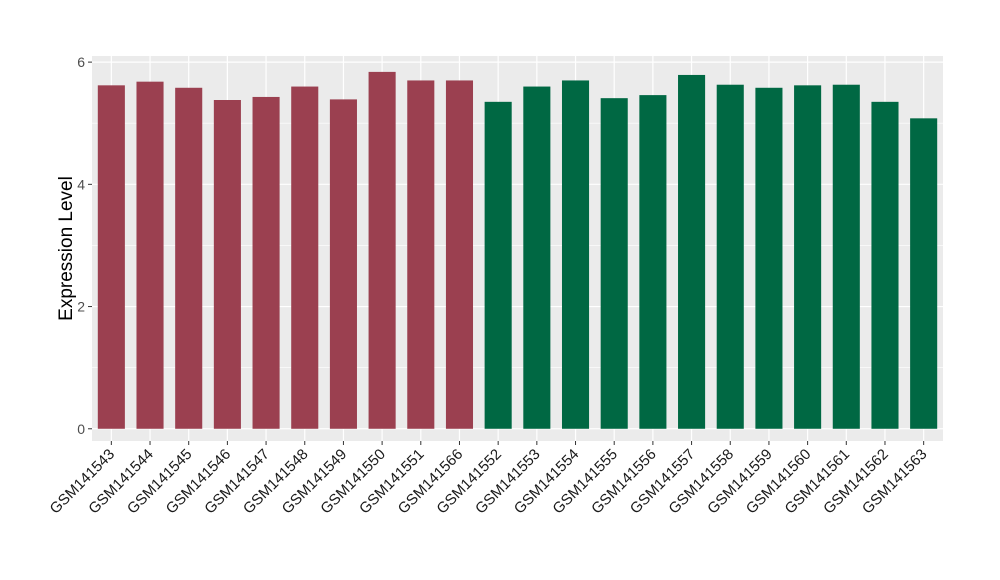  Describe the element at coordinates (81, 307) in the screenshot. I see `y-tick-label: 2` at that location.